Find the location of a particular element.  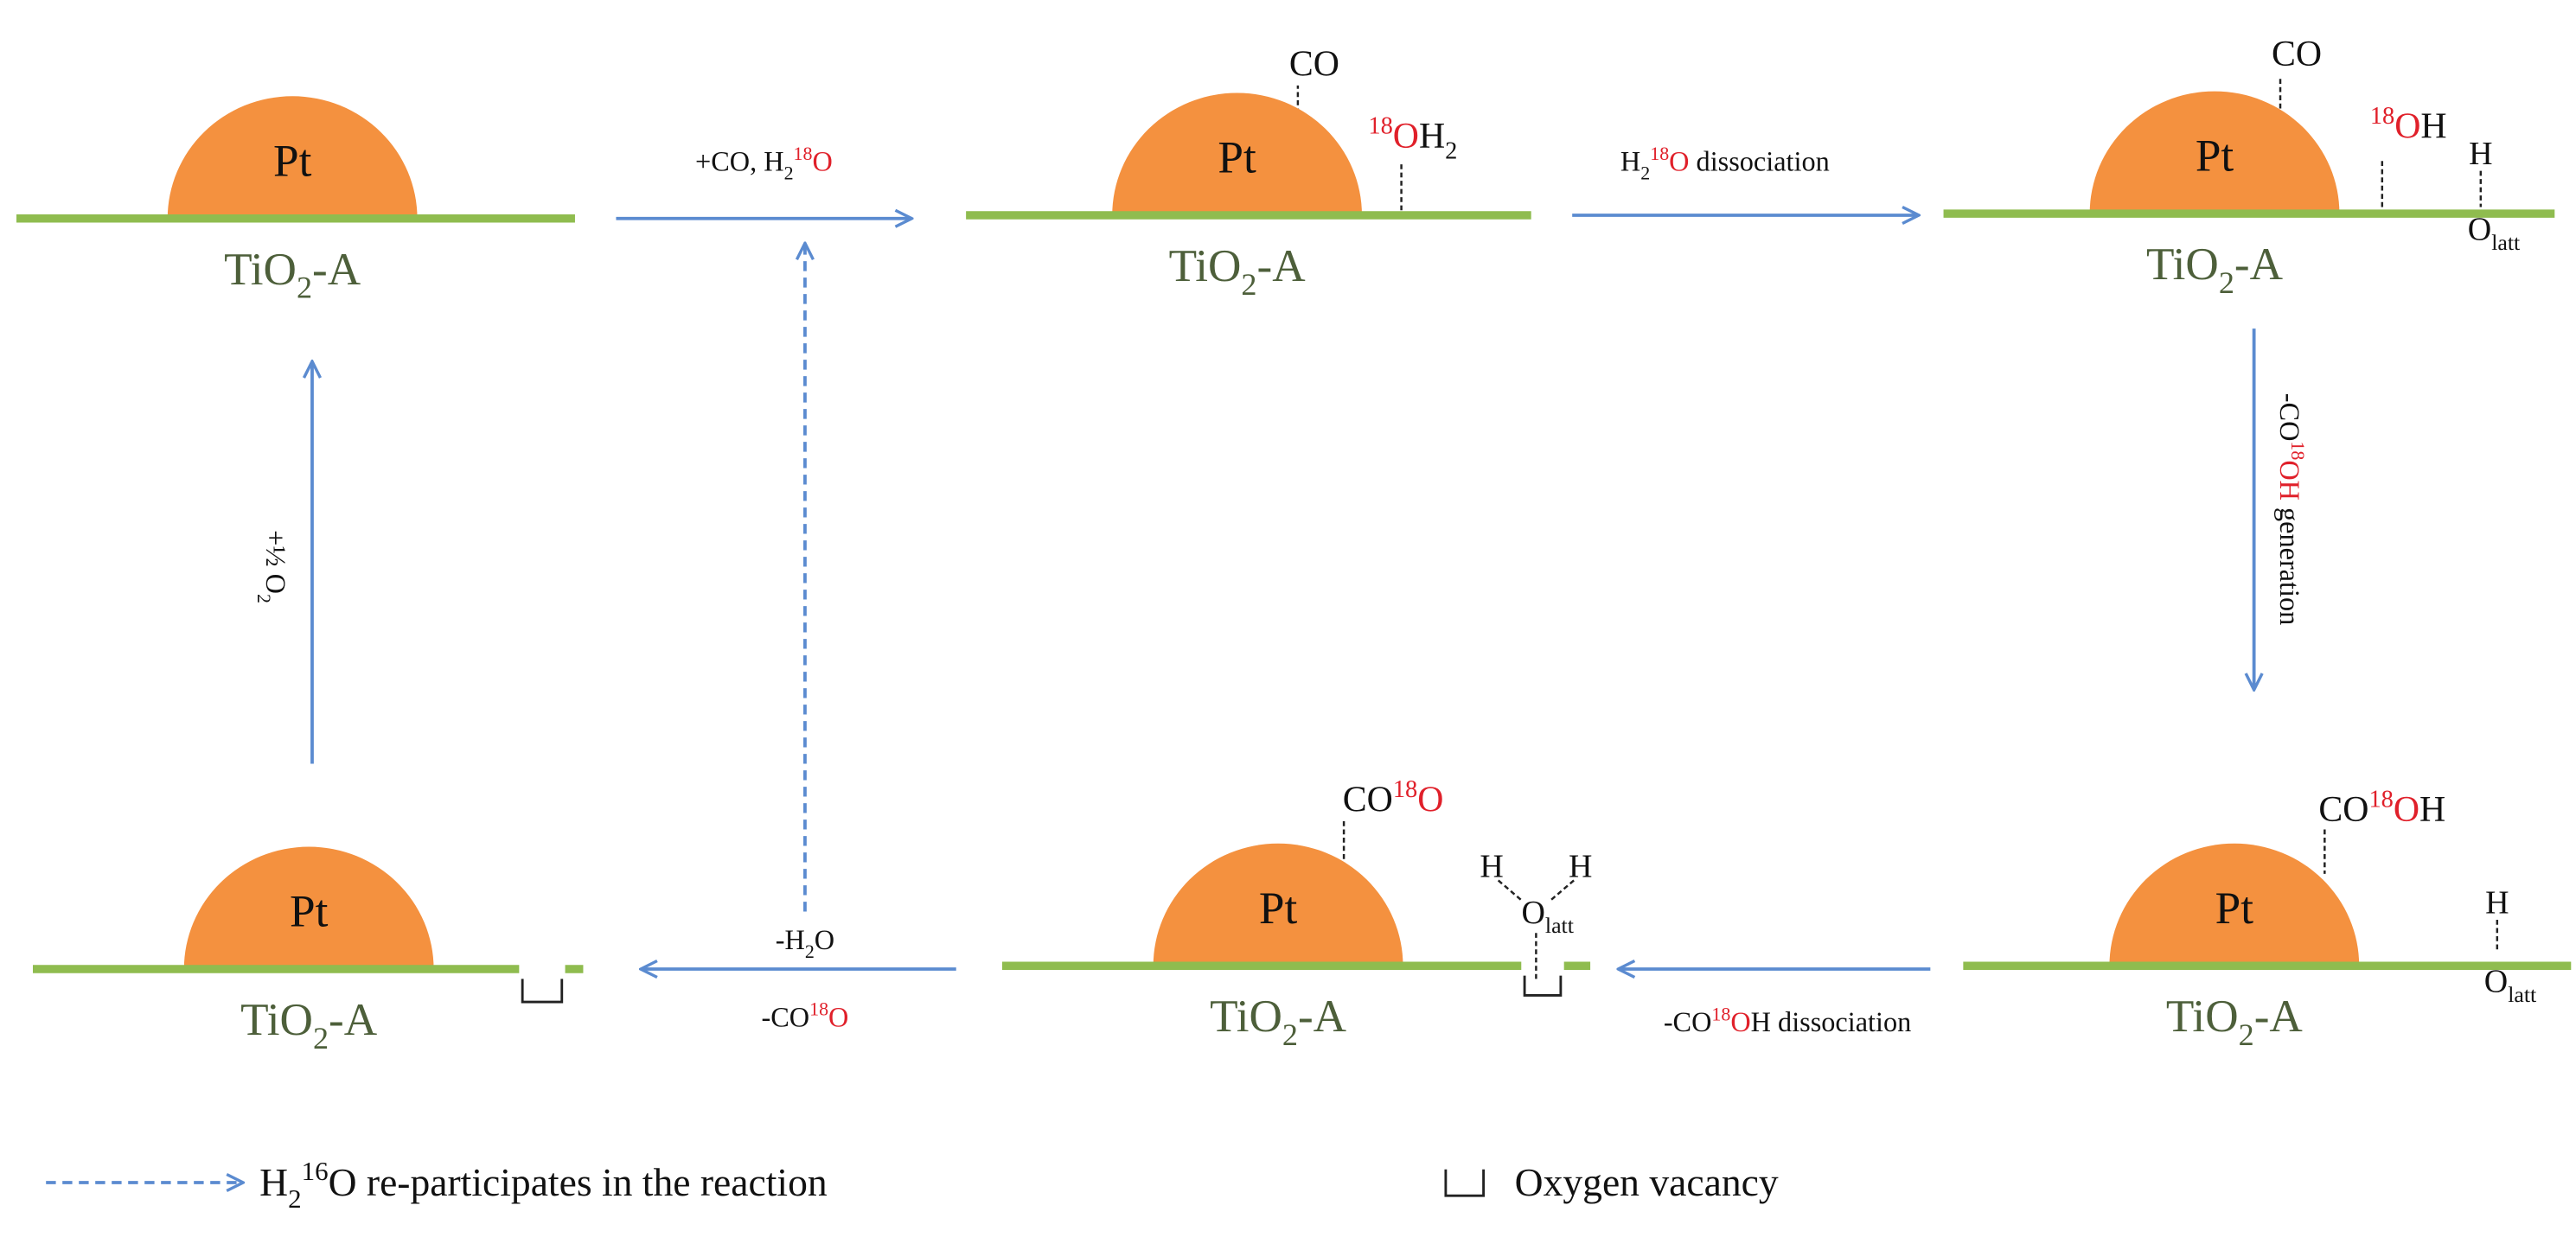

label: +½ O2 is located at coordinates (272, 567).